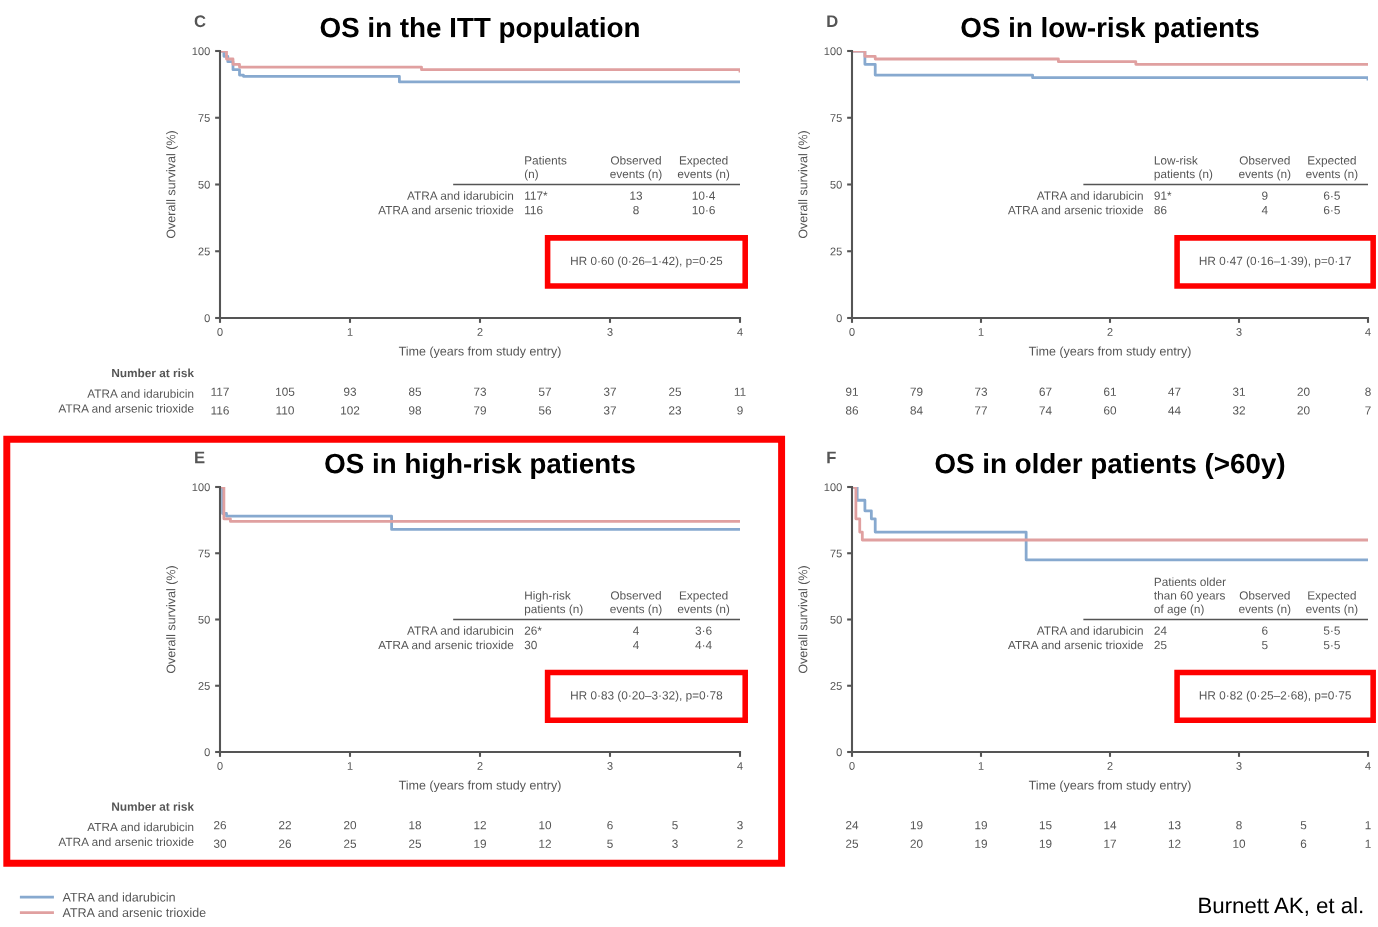 This screenshot has width=1378, height=927. I want to click on text: Burnett AK, et al., so click(1281, 906).